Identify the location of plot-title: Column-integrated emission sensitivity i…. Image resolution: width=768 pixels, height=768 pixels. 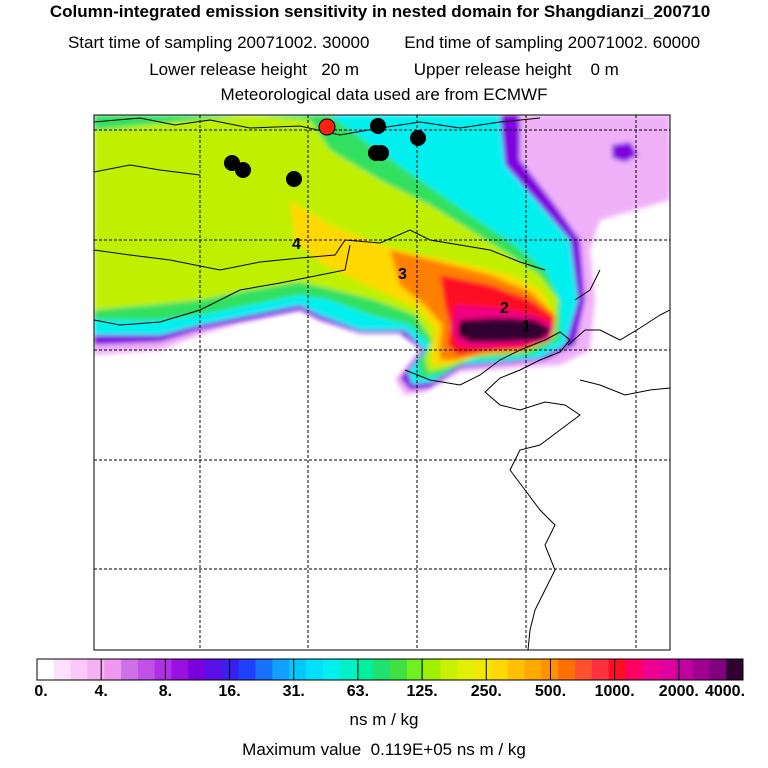
(380, 11).